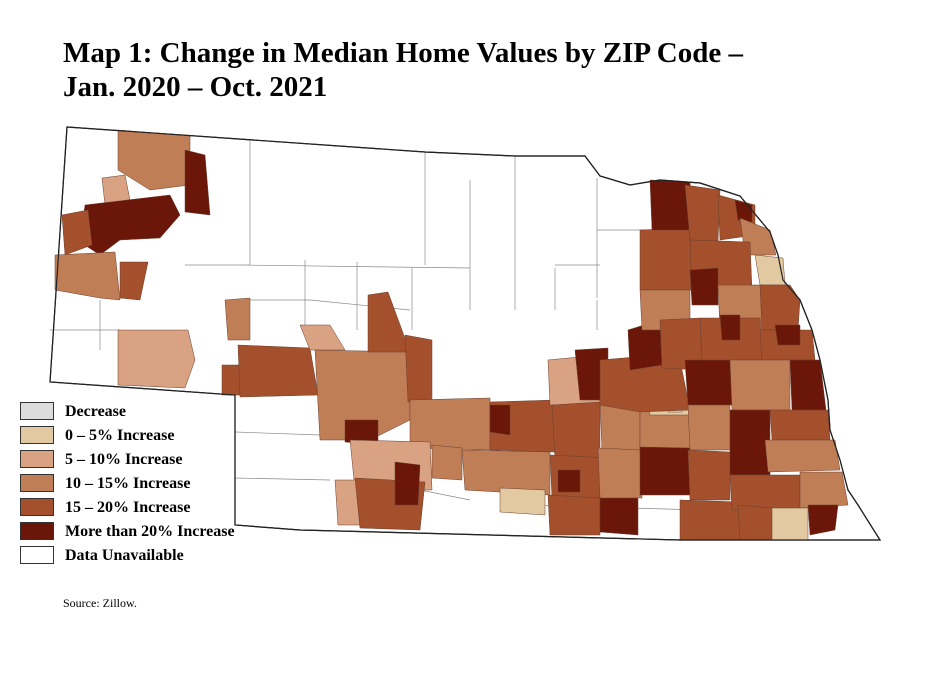 Image resolution: width=925 pixels, height=693 pixels. Describe the element at coordinates (100, 603) in the screenshot. I see `source-note: Source: Zillow.` at that location.